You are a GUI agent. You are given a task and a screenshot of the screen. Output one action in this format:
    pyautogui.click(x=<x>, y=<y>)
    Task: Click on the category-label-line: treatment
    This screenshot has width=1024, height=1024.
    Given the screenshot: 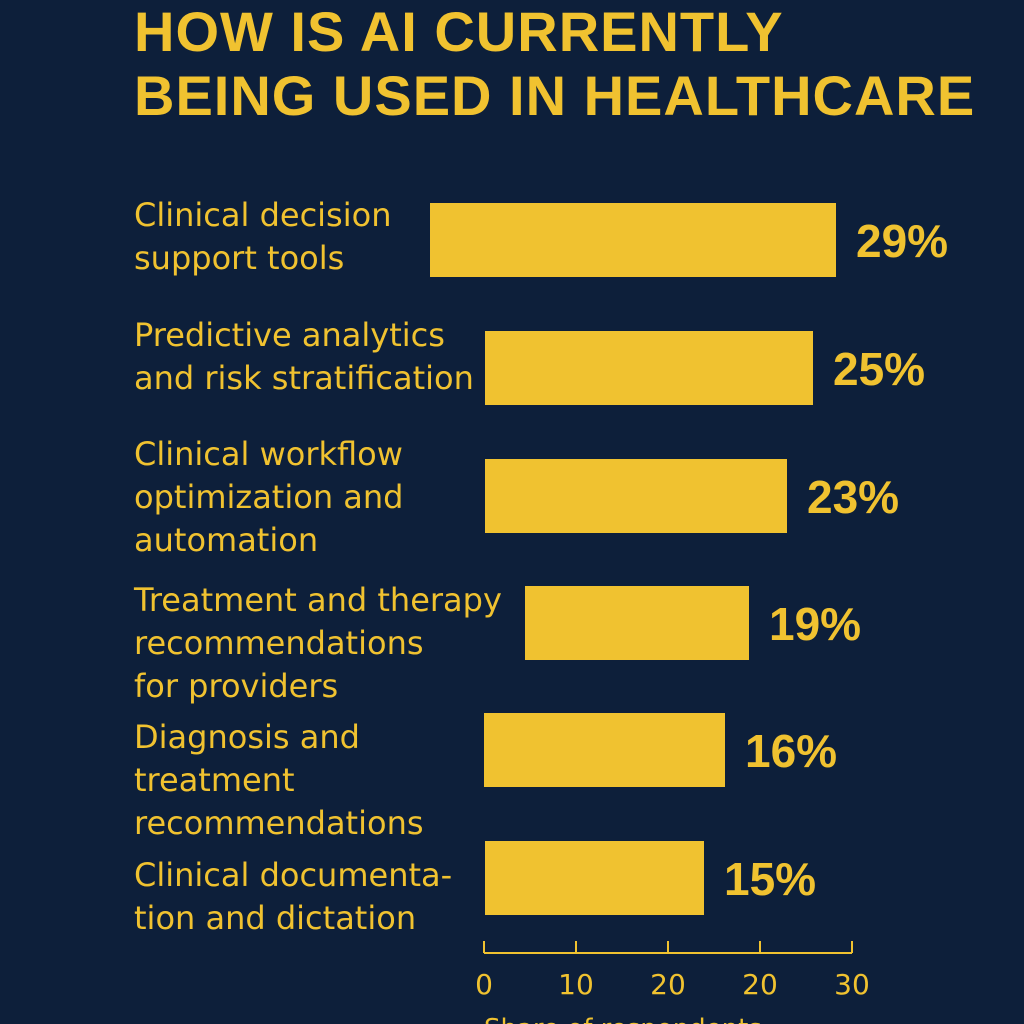 What is the action you would take?
    pyautogui.click(x=214, y=780)
    